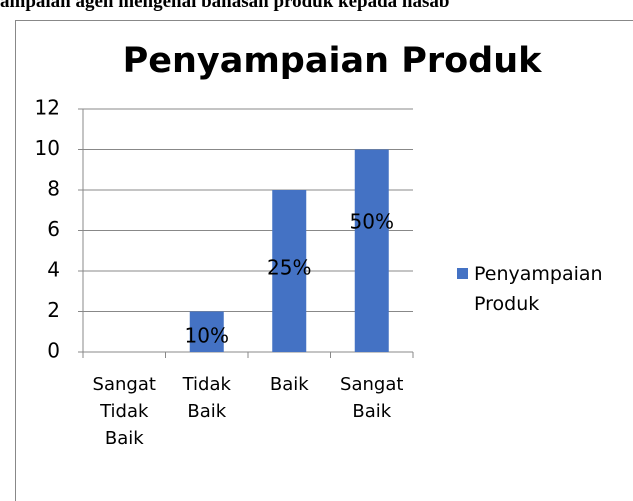 The width and height of the screenshot is (633, 501). Describe the element at coordinates (462, 273) in the screenshot. I see `legend-swatch` at that location.